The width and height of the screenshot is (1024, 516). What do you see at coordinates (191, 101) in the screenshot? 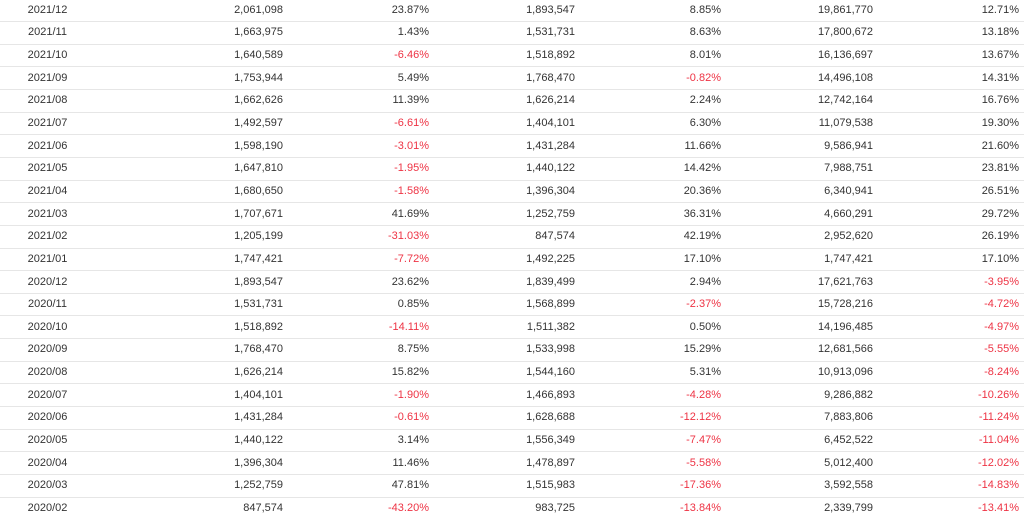
I see `revenue-cell: 1,662,626` at bounding box center [191, 101].